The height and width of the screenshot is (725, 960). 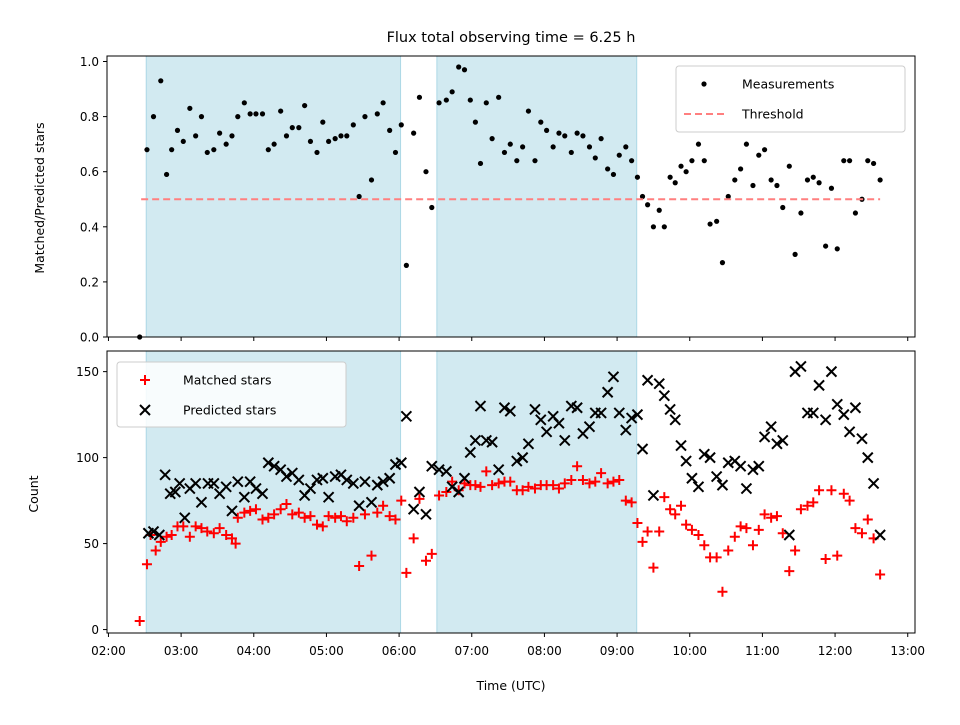 I want to click on y-tick-label-bottom: 0, so click(x=95, y=630).